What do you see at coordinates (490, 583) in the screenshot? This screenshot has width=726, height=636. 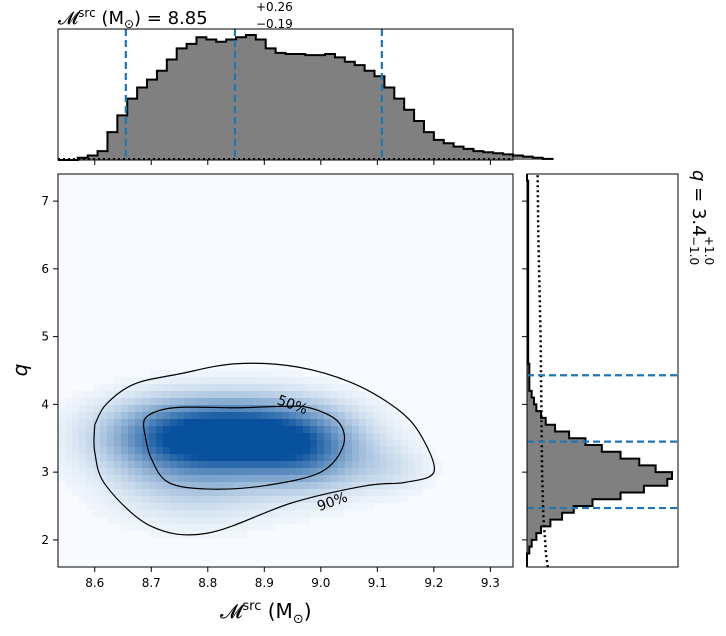 I see `x-tick-label: 9.3` at bounding box center [490, 583].